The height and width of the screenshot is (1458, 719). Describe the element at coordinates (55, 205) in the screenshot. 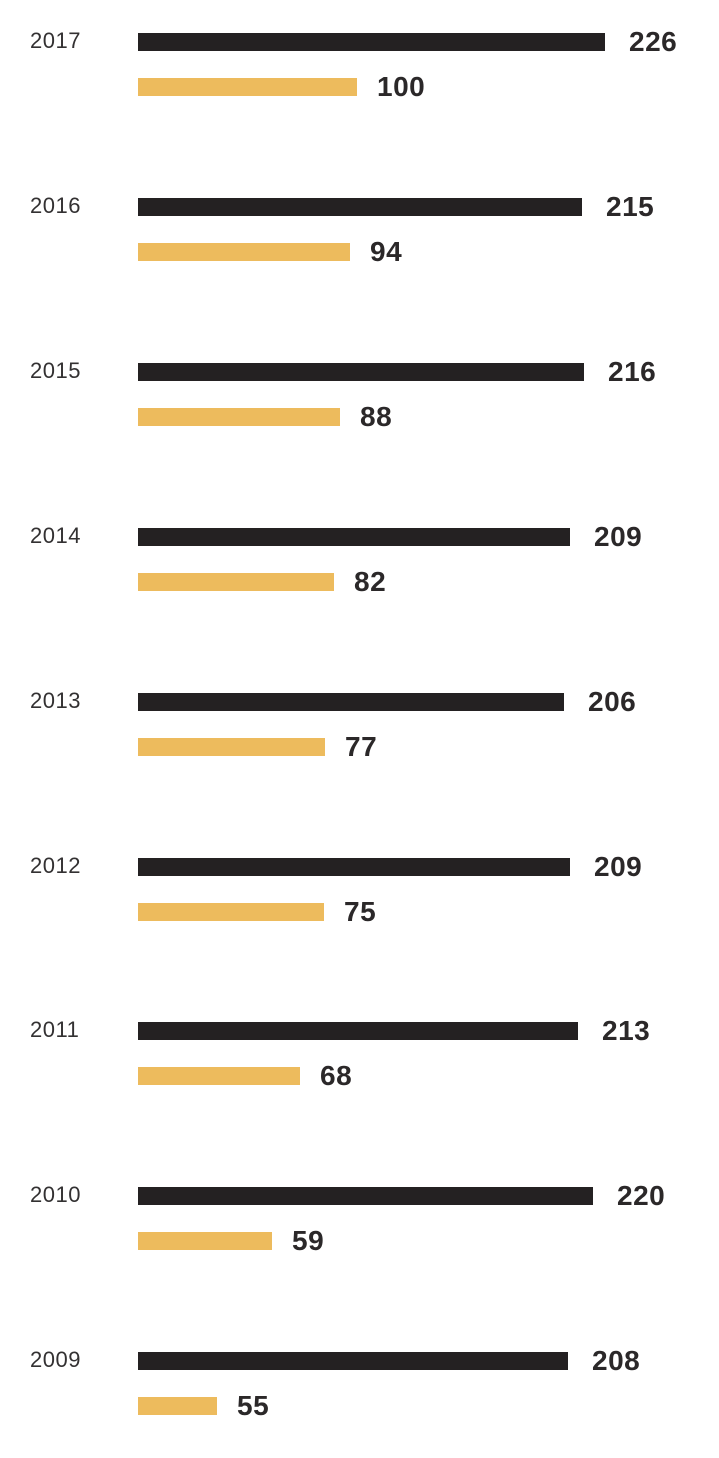

I see `year-label: 2016` at that location.